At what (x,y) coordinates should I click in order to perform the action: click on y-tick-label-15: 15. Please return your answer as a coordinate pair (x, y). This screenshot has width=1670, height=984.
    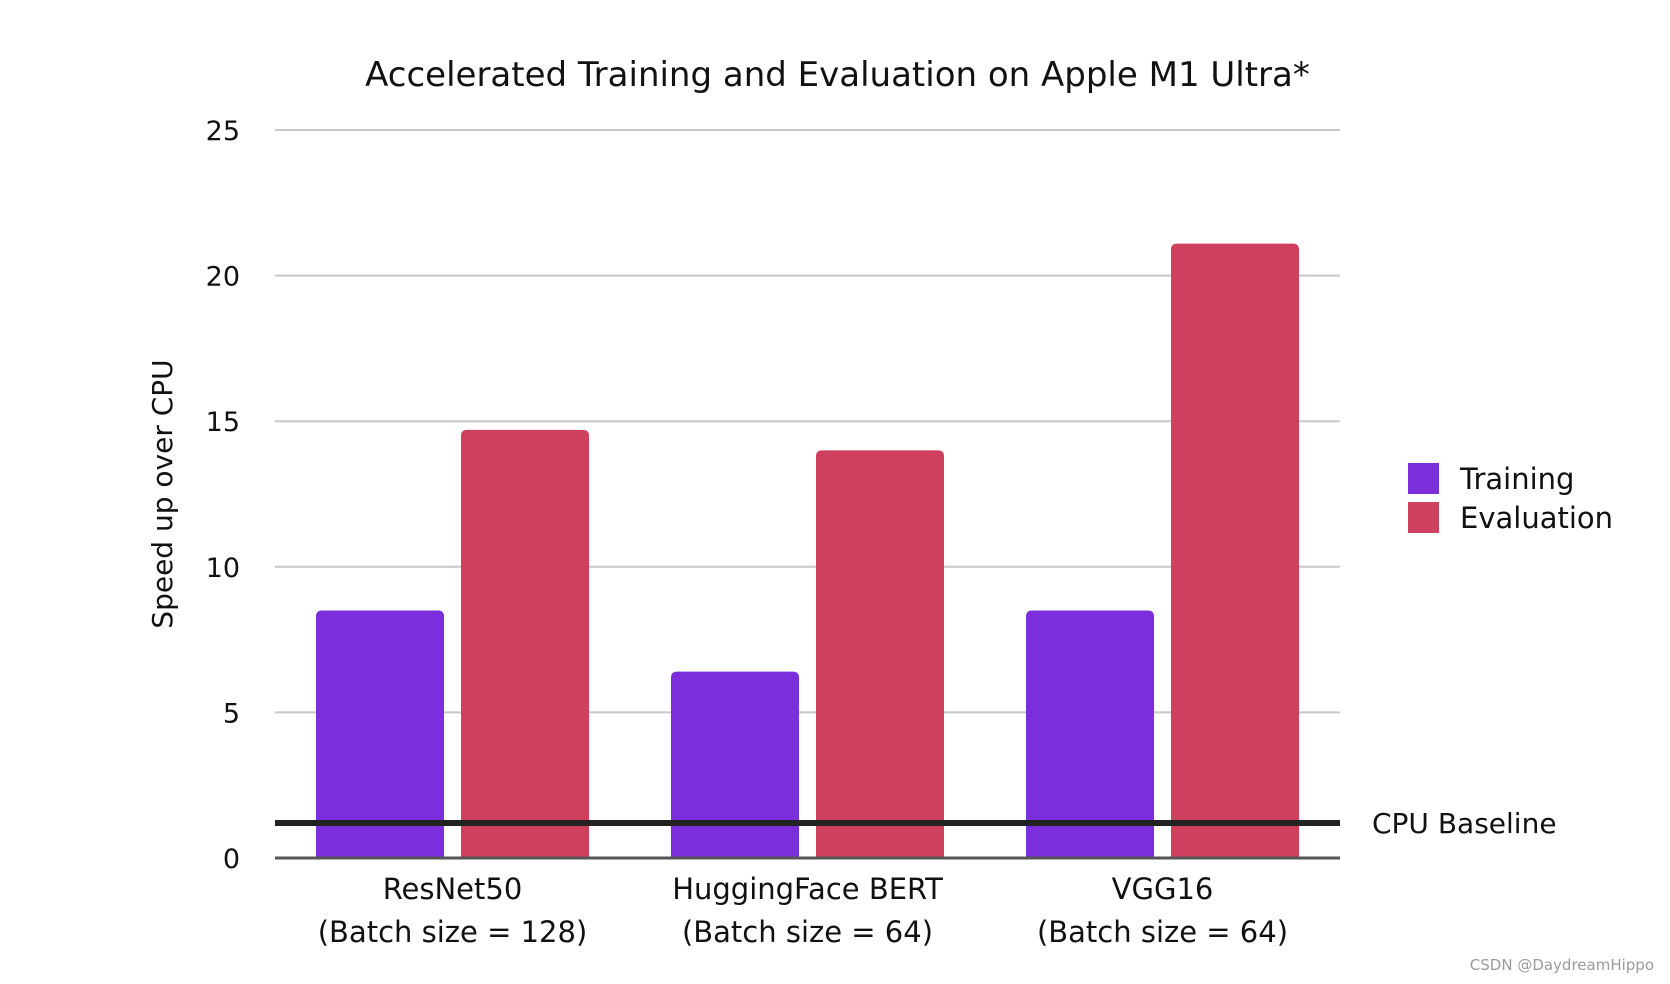
    Looking at the image, I should click on (223, 422).